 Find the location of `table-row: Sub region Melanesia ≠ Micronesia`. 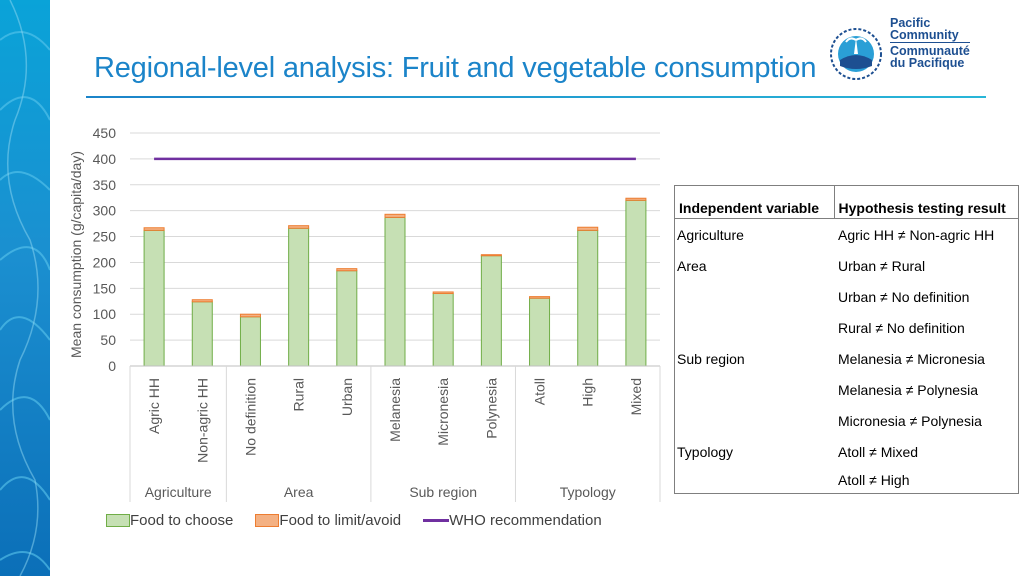

table-row: Sub region Melanesia ≠ Micronesia is located at coordinates (846, 358).